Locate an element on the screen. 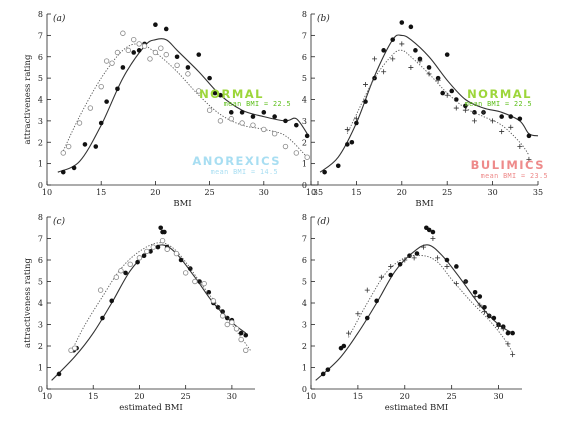 This screenshot has width=563, height=423. x-tick-label: 35 is located at coordinates (538, 192).